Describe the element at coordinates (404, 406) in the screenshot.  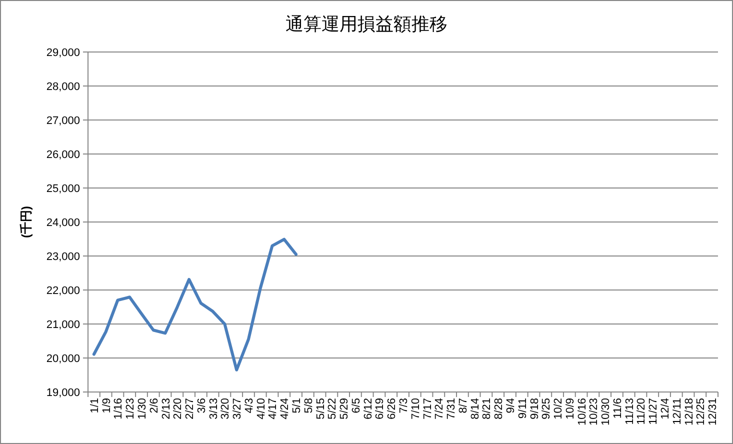
I see `x-tick-label: 7/3` at that location.